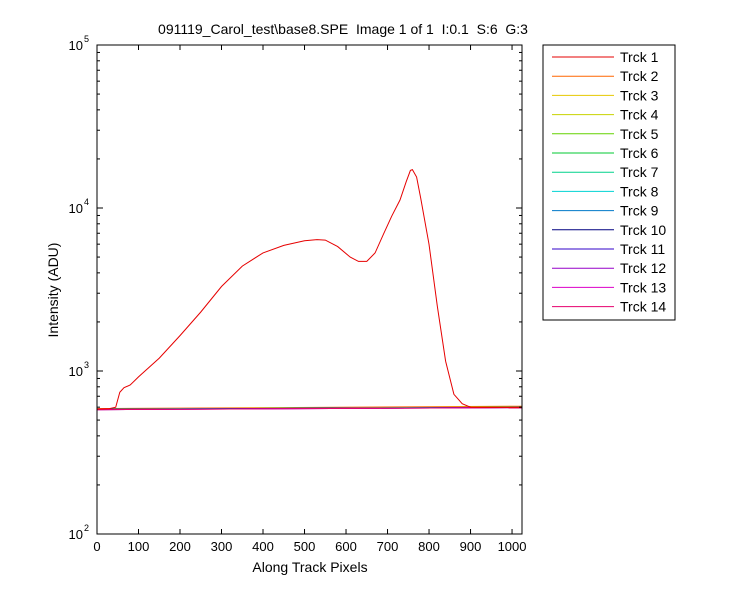 This screenshot has width=750, height=600. Describe the element at coordinates (643, 307) in the screenshot. I see `legend-label: Trck 14` at that location.